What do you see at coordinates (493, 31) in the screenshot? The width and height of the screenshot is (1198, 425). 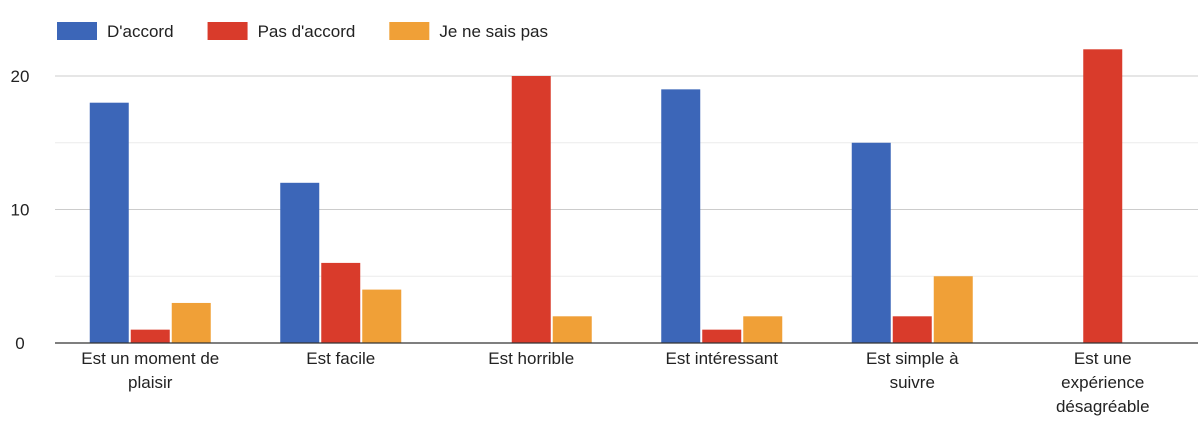 I see `legend-label: Je ne sais pas` at bounding box center [493, 31].